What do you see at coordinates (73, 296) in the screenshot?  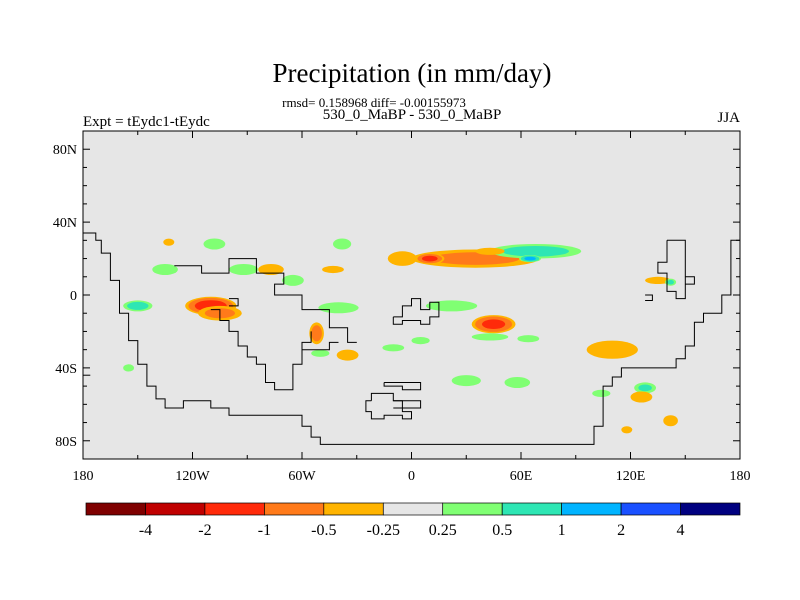 I see `y-tick-label: 0` at bounding box center [73, 296].